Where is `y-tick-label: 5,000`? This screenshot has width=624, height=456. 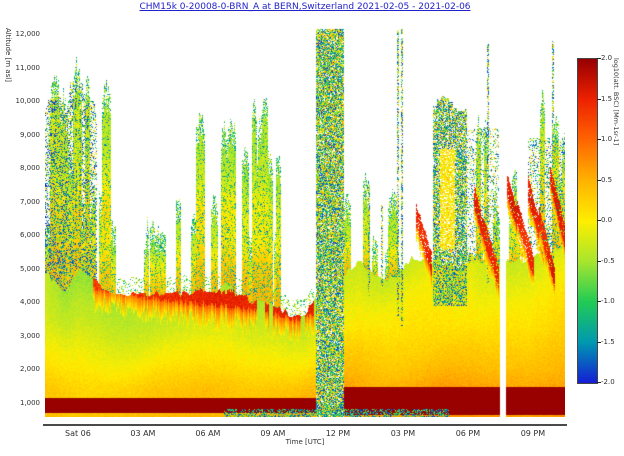
y-tick-label: 5,000 is located at coordinates (29, 268).